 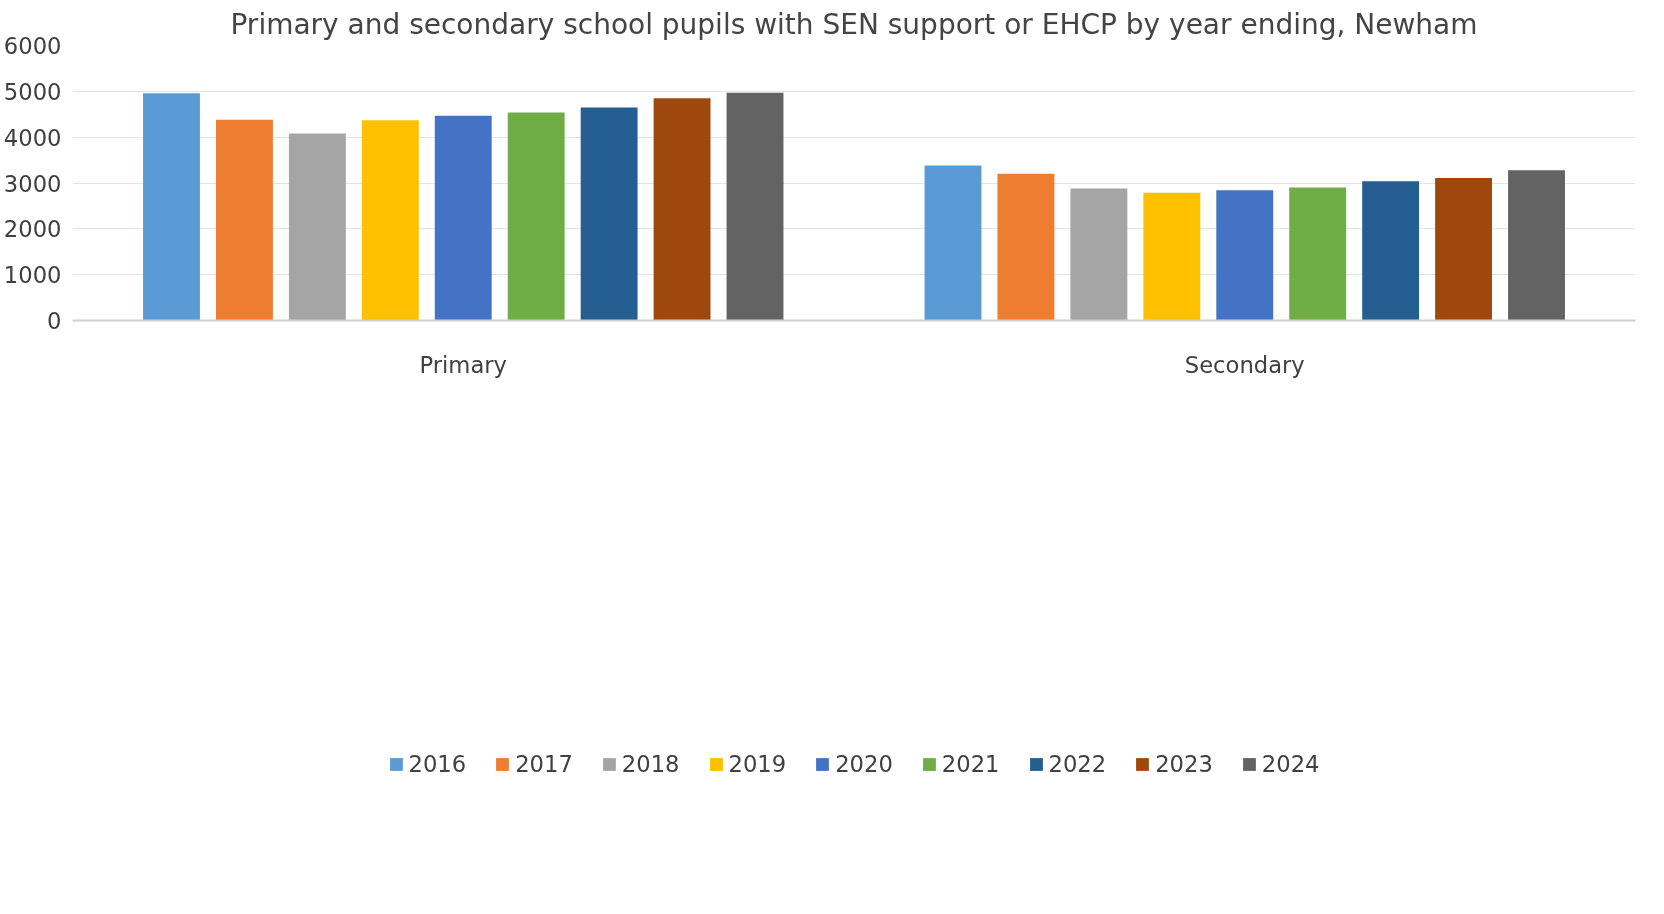 What do you see at coordinates (970, 763) in the screenshot?
I see `legend-label: 2021` at bounding box center [970, 763].